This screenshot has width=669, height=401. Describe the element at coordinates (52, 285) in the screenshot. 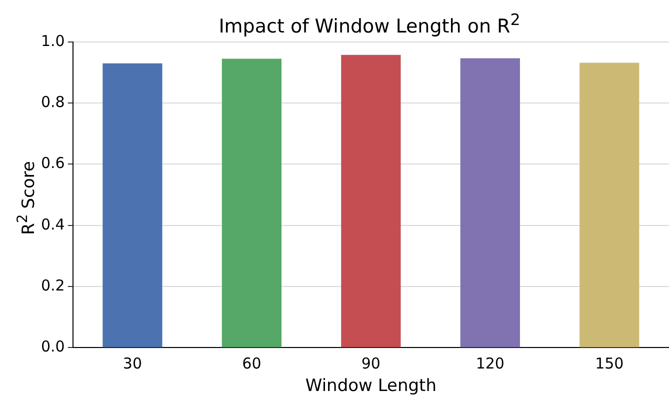

I see `y-tick-label: 0.2` at that location.